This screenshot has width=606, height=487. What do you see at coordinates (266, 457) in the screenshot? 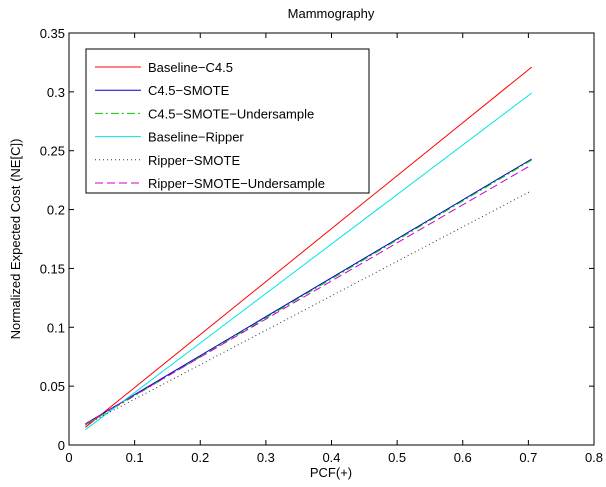
I see `x-tick-label: 0.3` at bounding box center [266, 457].